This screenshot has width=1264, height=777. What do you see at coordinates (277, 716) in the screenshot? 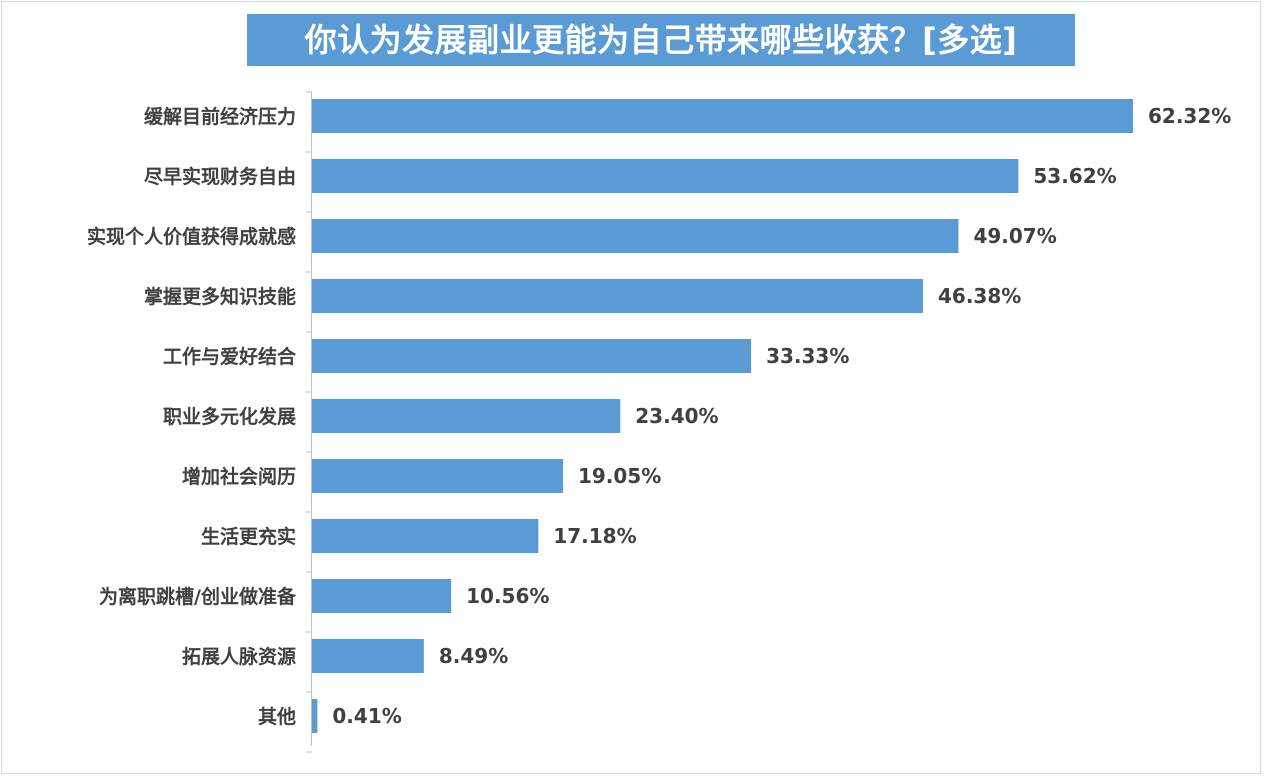
I see `category-label: 其他` at bounding box center [277, 716].